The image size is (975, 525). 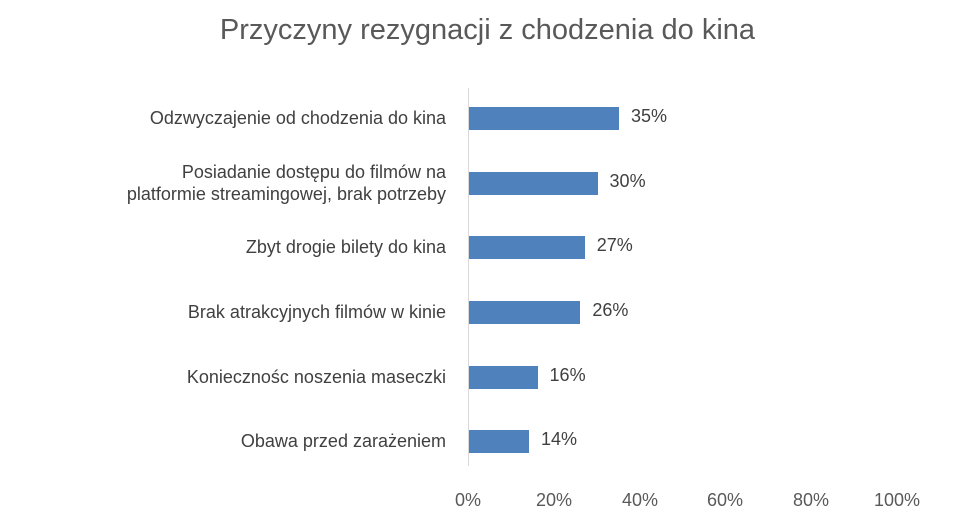 What do you see at coordinates (627, 181) in the screenshot?
I see `value-label: 30%` at bounding box center [627, 181].